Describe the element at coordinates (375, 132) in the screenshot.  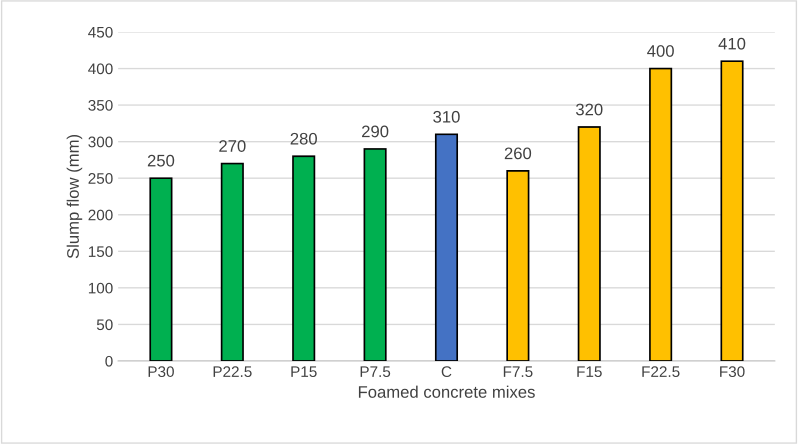
I see `data-label: 290` at that location.